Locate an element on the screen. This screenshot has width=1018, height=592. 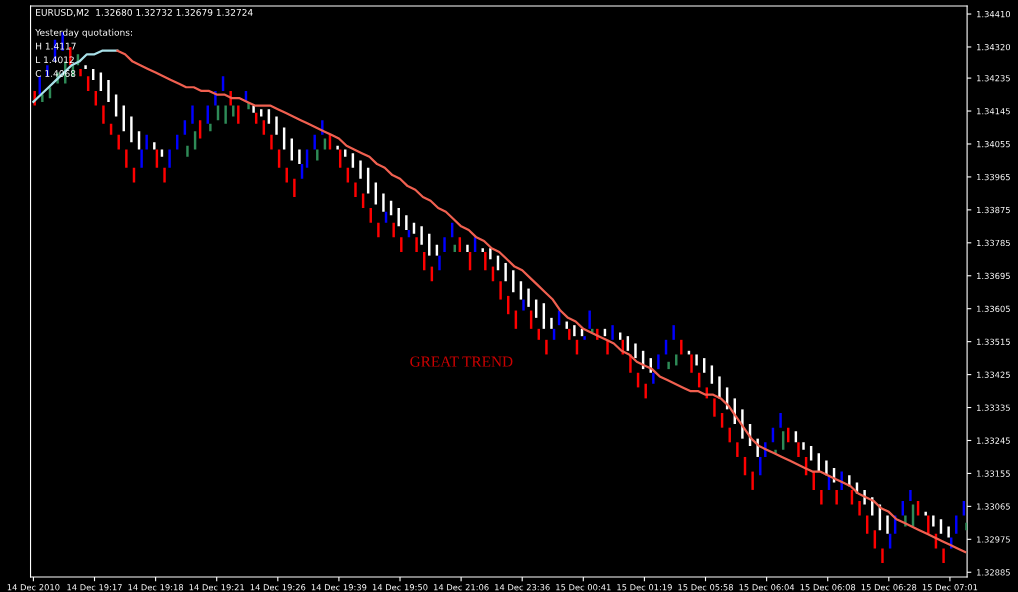
y-tick-label: 1.33605 is located at coordinates (993, 308).